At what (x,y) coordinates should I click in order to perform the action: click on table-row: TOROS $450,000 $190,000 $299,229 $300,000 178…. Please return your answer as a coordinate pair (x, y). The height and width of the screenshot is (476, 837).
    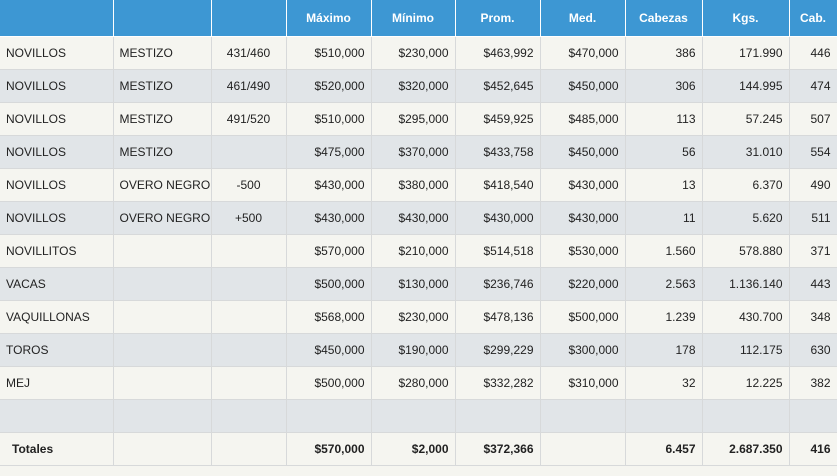
    Looking at the image, I should click on (418, 350).